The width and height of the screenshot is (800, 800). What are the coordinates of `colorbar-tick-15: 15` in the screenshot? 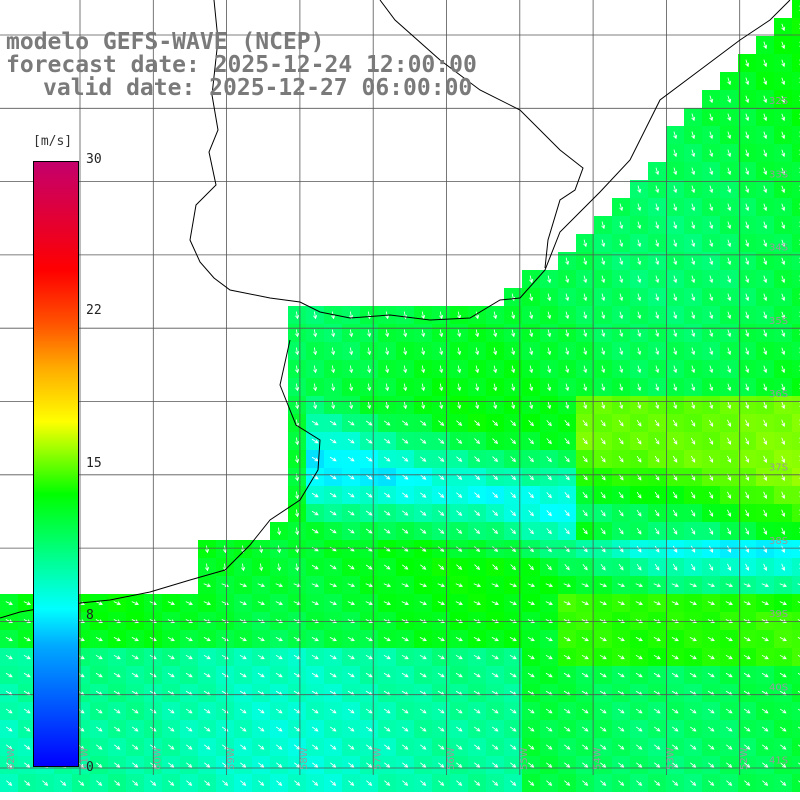 It's located at (94, 463).